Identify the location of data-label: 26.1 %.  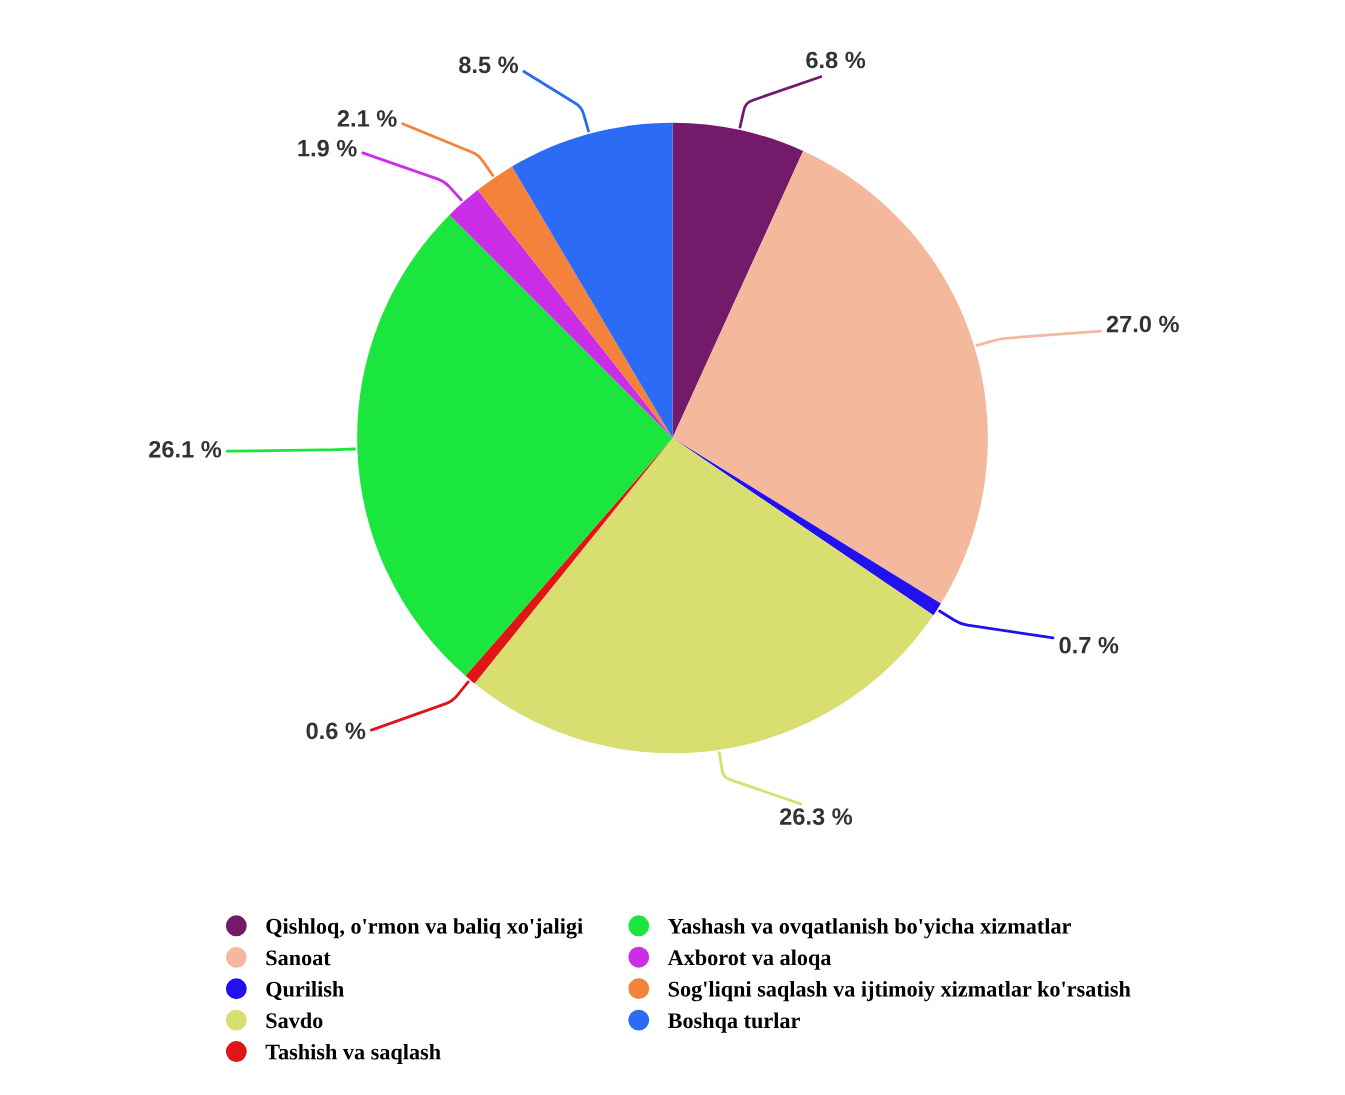
(185, 449).